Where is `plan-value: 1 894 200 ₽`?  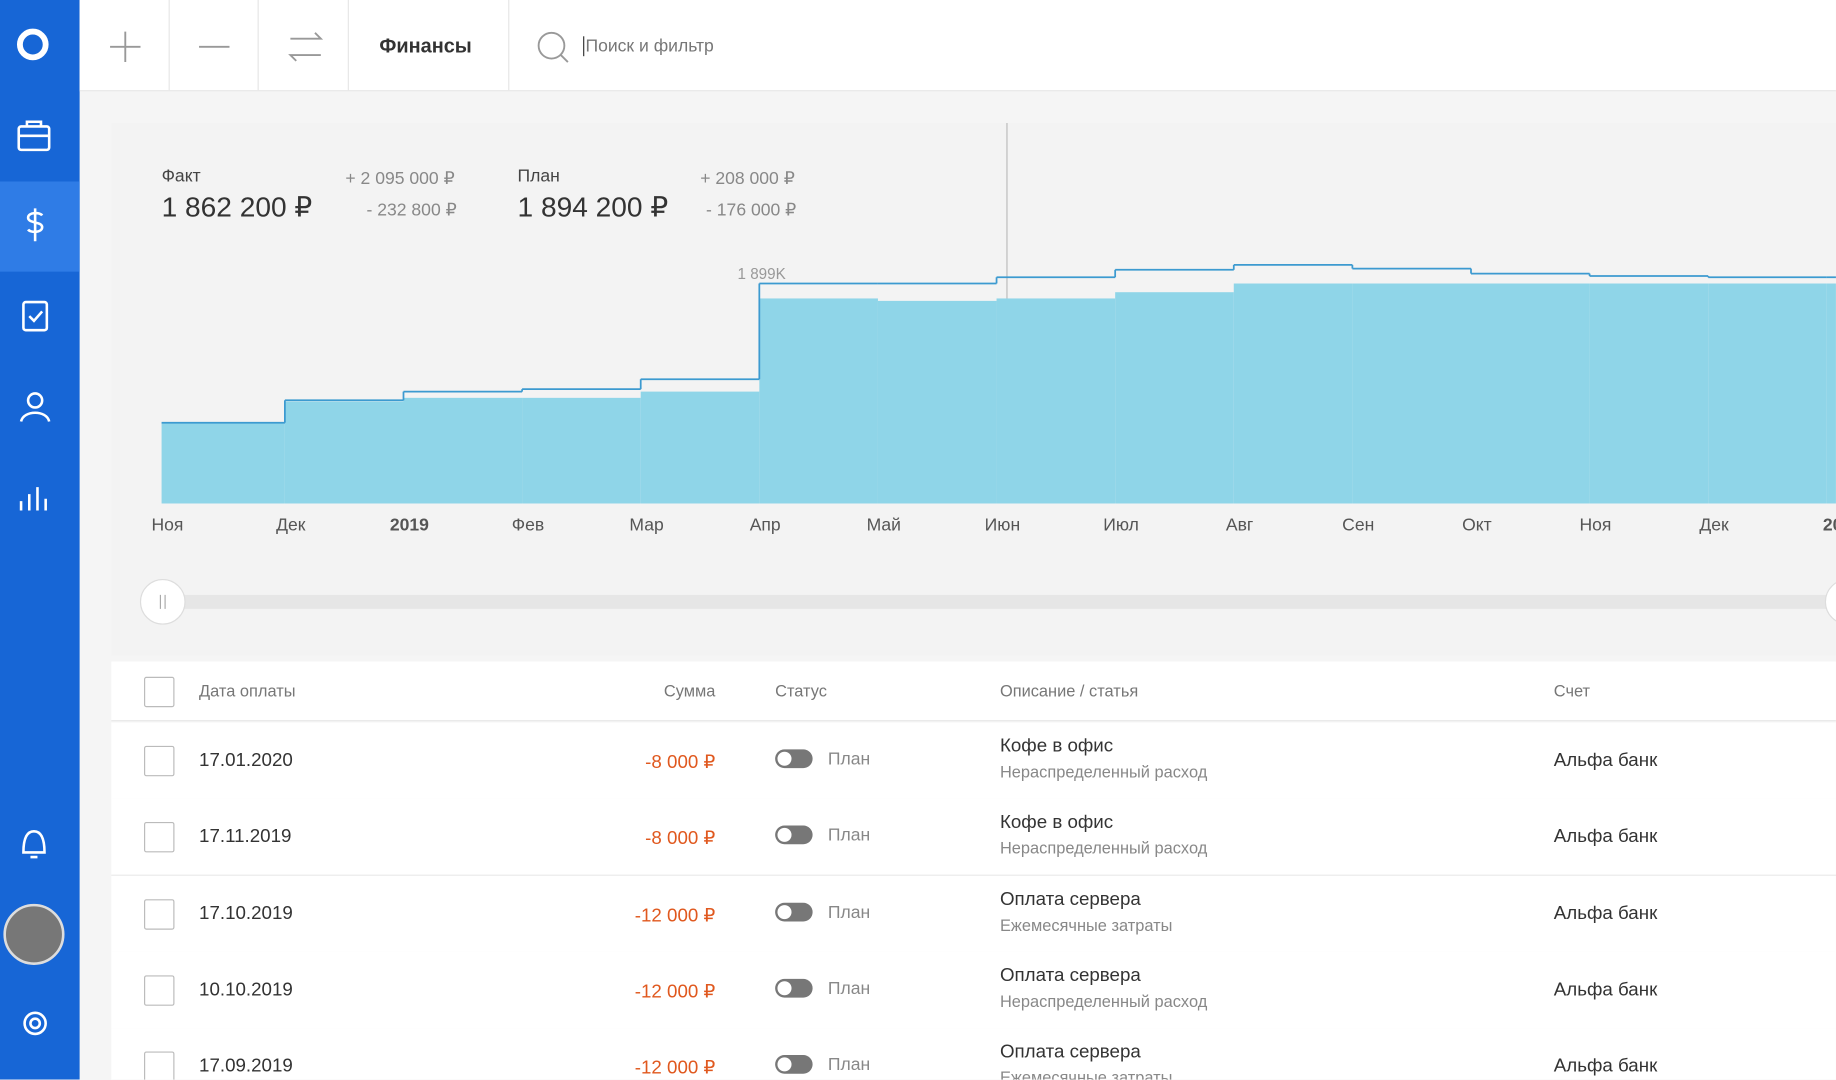
plan-value: 1 894 200 ₽ is located at coordinates (593, 208).